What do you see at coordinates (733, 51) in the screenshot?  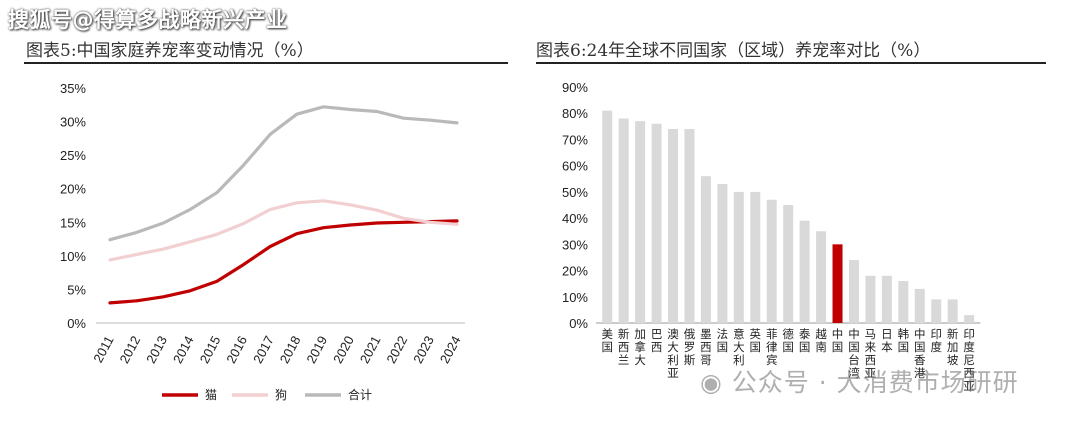 I see `bar-chart-title: 图表6:24年全球不同国家（区域）养宠率对比（%）` at bounding box center [733, 51].